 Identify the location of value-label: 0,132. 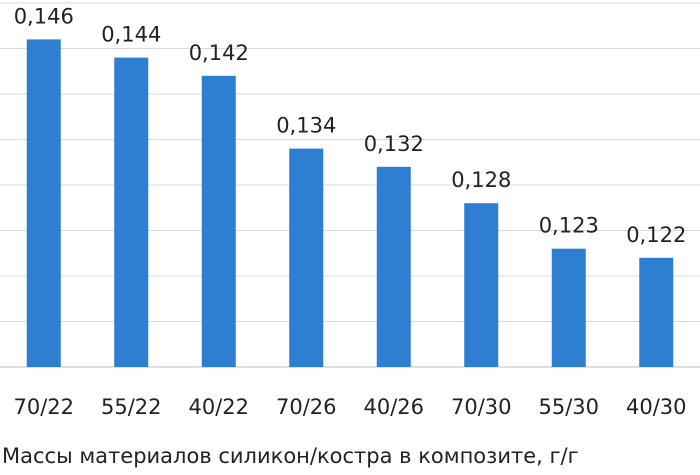
(394, 144).